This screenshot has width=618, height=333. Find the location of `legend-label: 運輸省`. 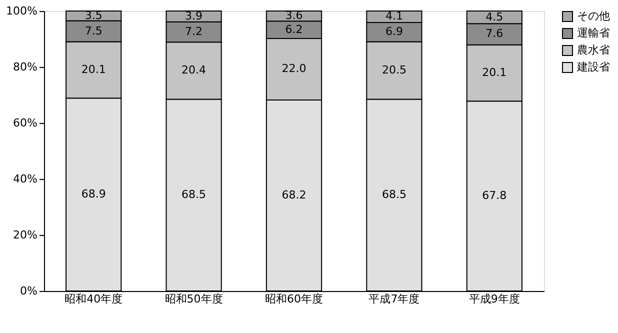

legend-label: 運輸省 is located at coordinates (593, 33).